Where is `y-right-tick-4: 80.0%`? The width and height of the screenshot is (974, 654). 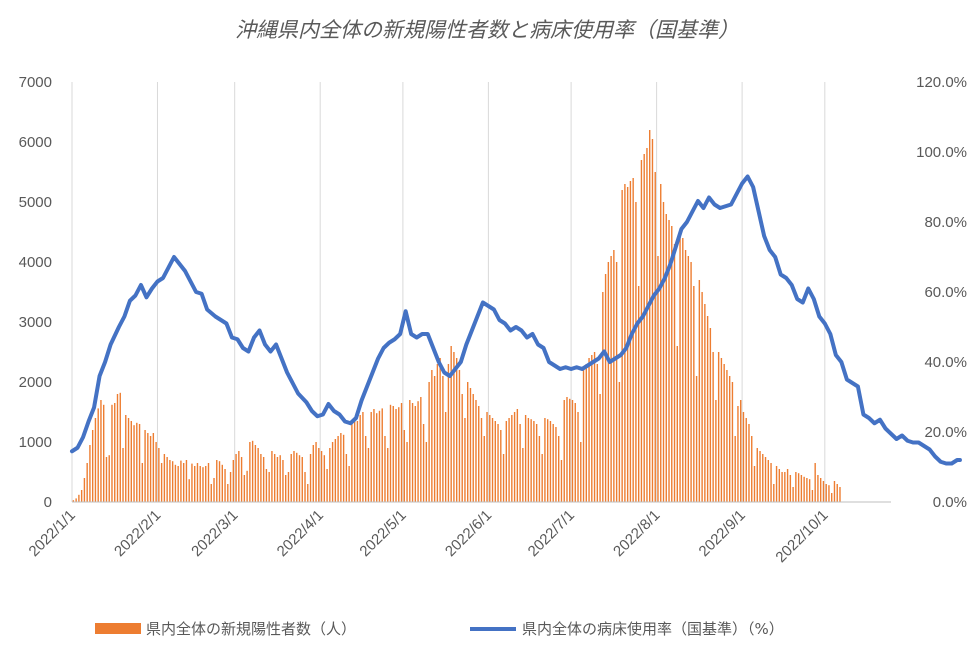 y-right-tick-4: 80.0% is located at coordinates (945, 222).